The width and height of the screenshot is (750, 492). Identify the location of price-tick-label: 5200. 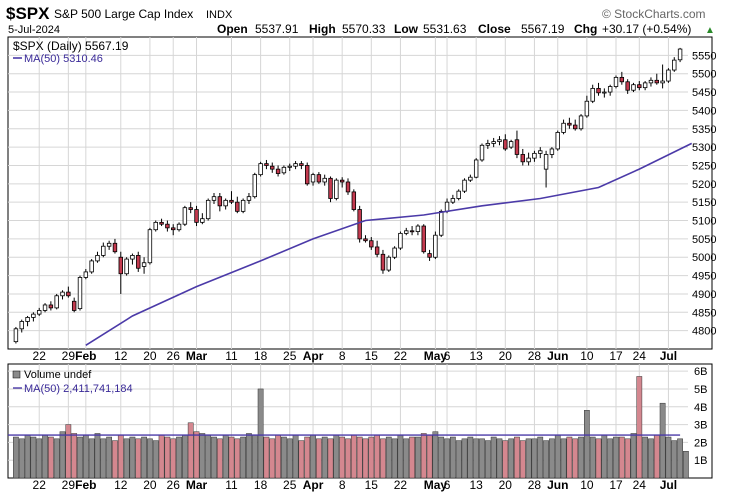
(704, 185).